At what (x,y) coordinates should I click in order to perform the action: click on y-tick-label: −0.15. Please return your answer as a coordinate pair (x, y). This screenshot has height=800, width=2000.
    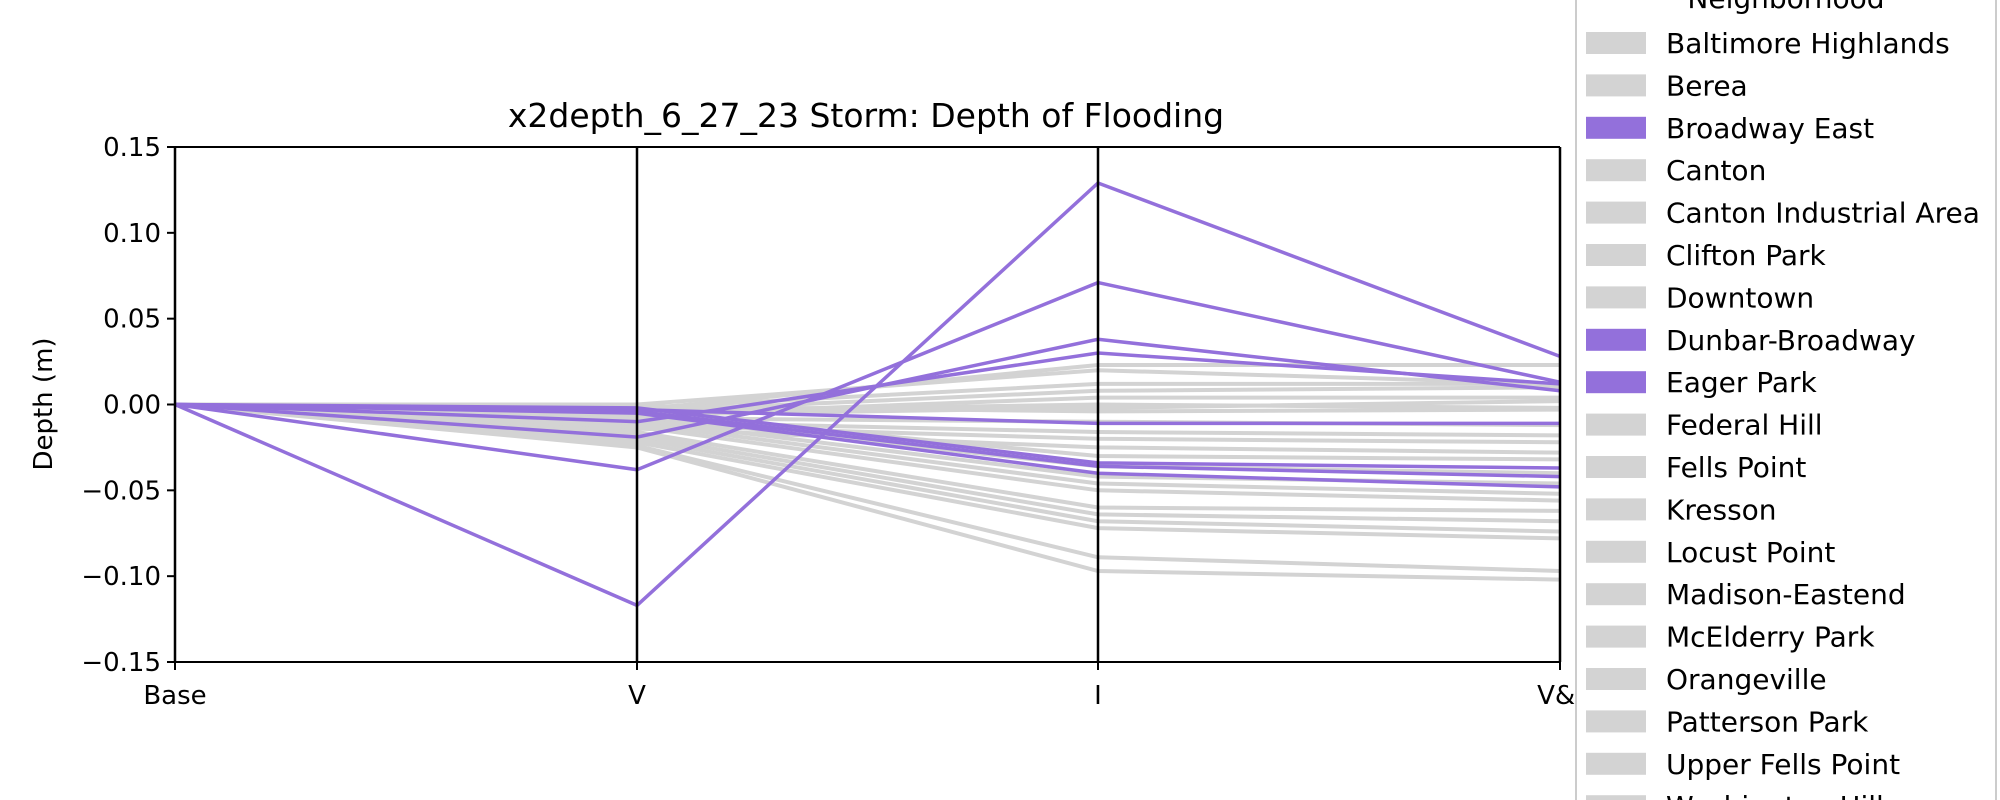
    Looking at the image, I should click on (121, 663).